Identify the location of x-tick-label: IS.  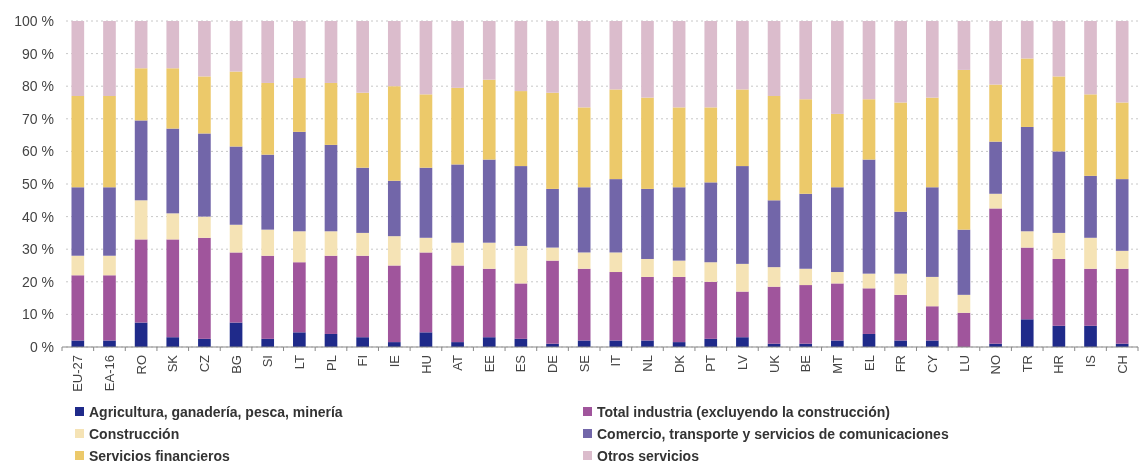
(1091, 361).